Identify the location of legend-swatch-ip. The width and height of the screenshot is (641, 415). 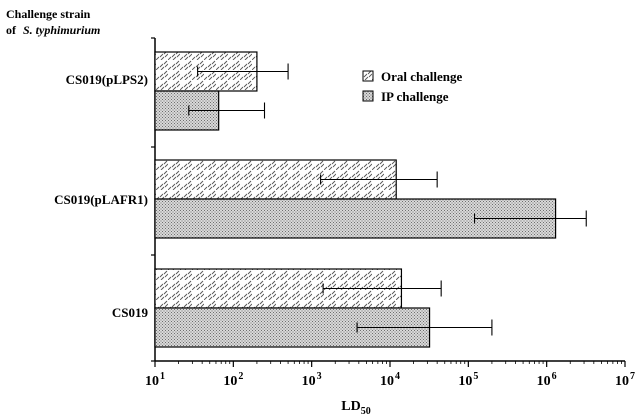
(368, 96).